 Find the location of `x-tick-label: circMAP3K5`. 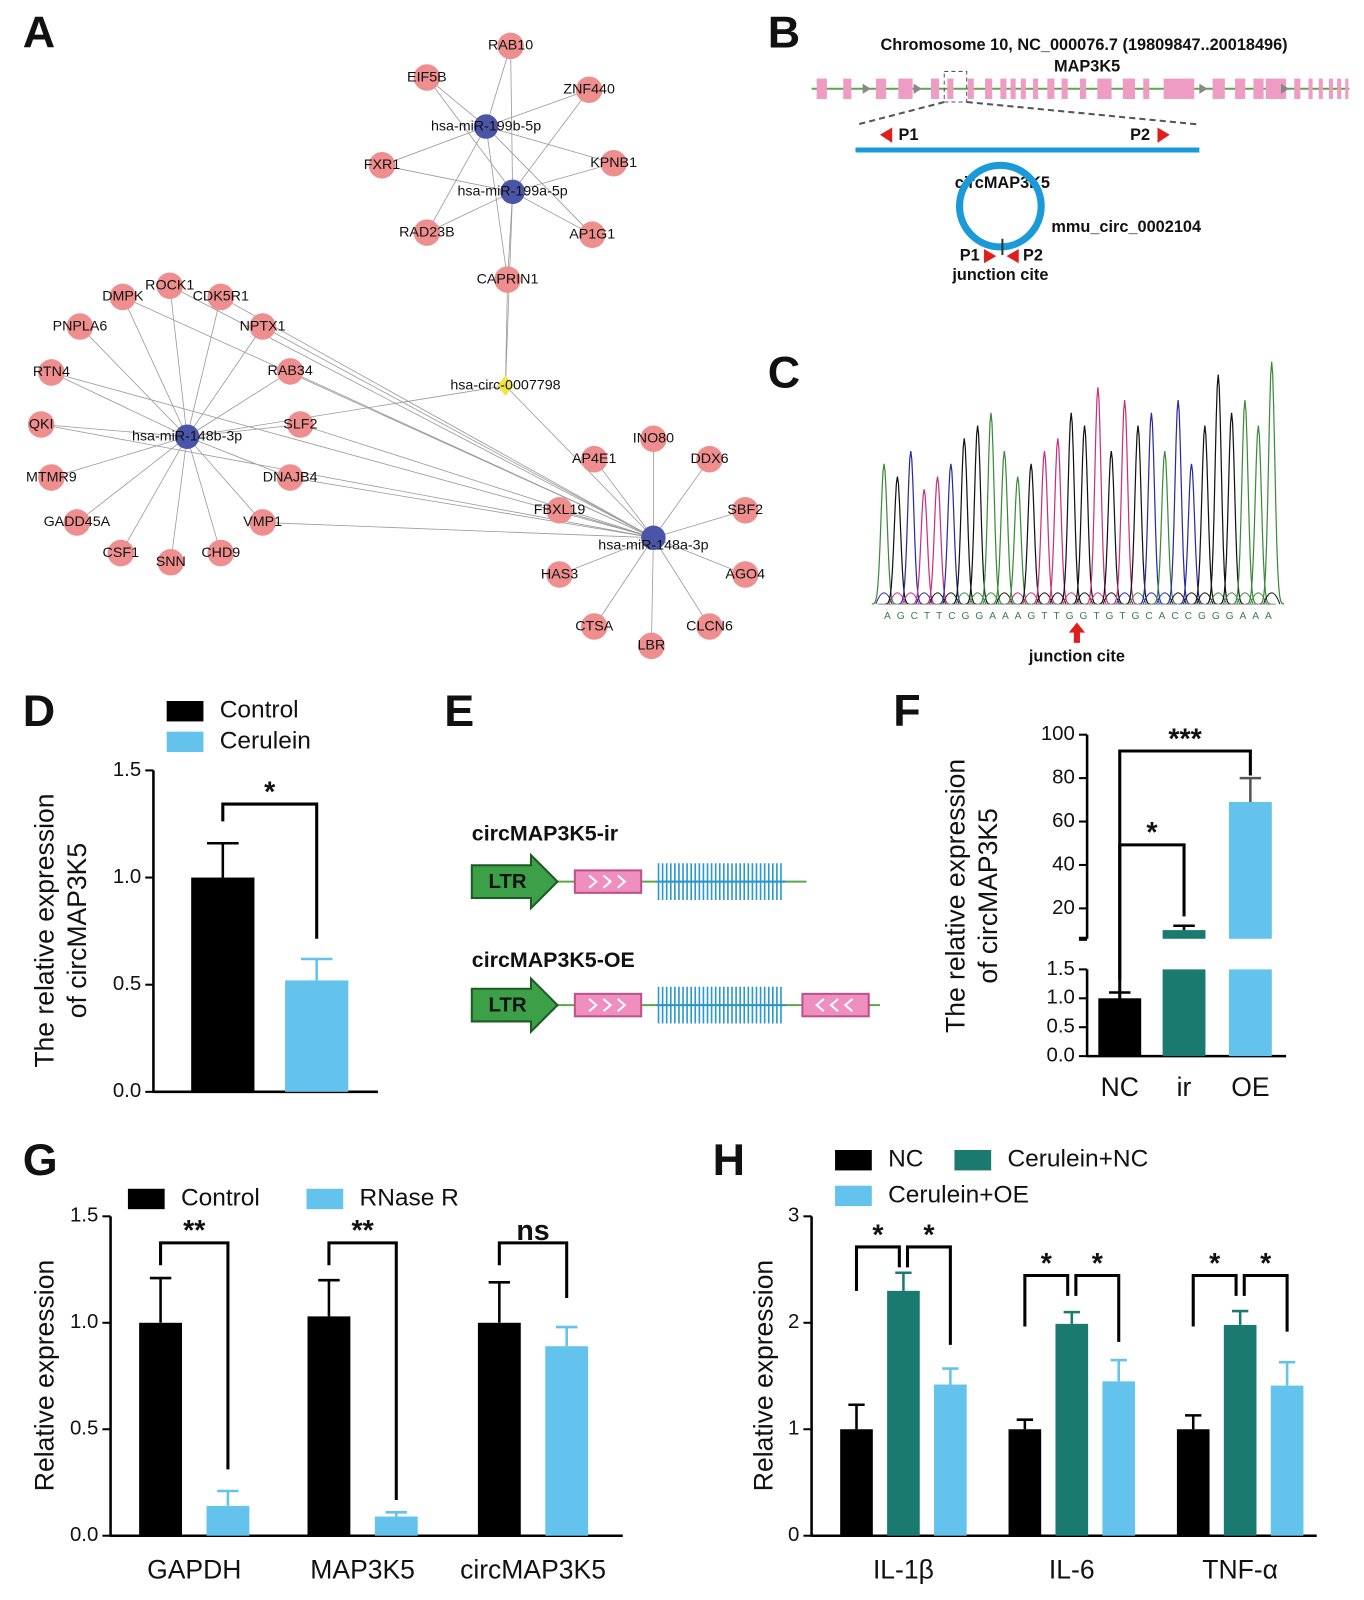

x-tick-label: circMAP3K5 is located at coordinates (533, 1569).